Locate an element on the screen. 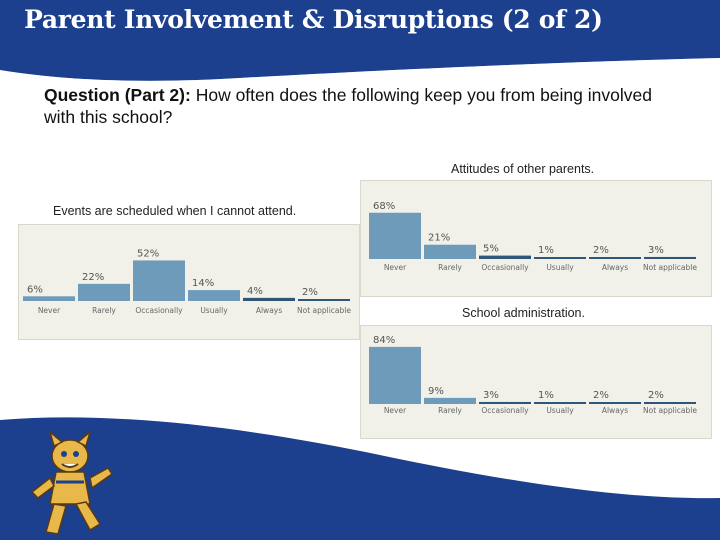 Image resolution: width=720 pixels, height=540 pixels. category-label-events-rarely: Rarely is located at coordinates (104, 310).